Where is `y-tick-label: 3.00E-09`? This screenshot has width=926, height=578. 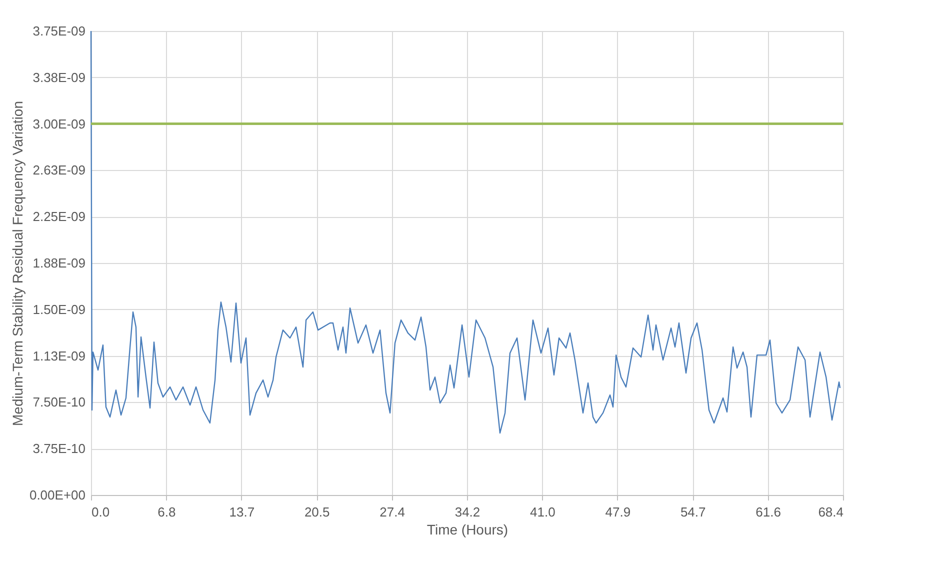
y-tick-label: 3.00E-09 is located at coordinates (59, 124).